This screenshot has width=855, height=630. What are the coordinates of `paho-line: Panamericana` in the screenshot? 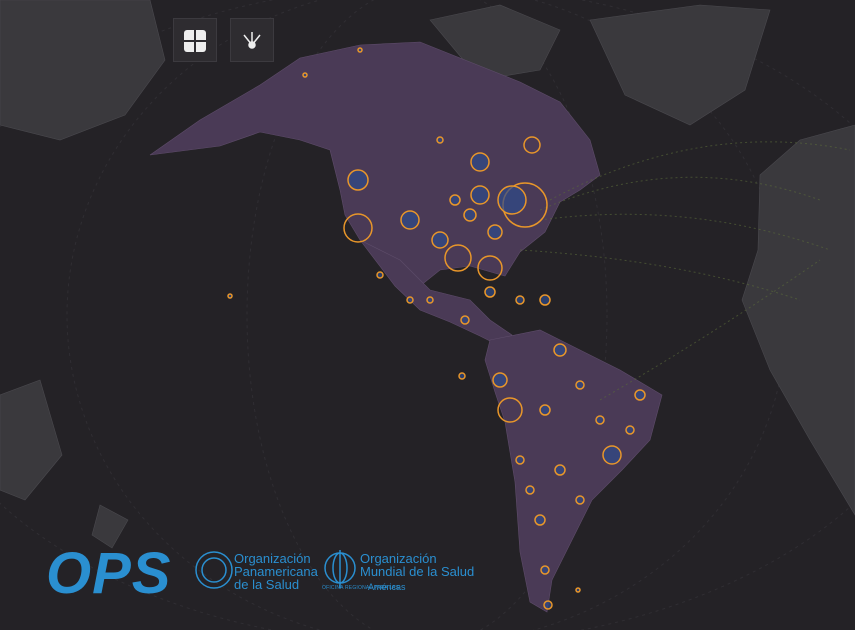 It's located at (276, 571).